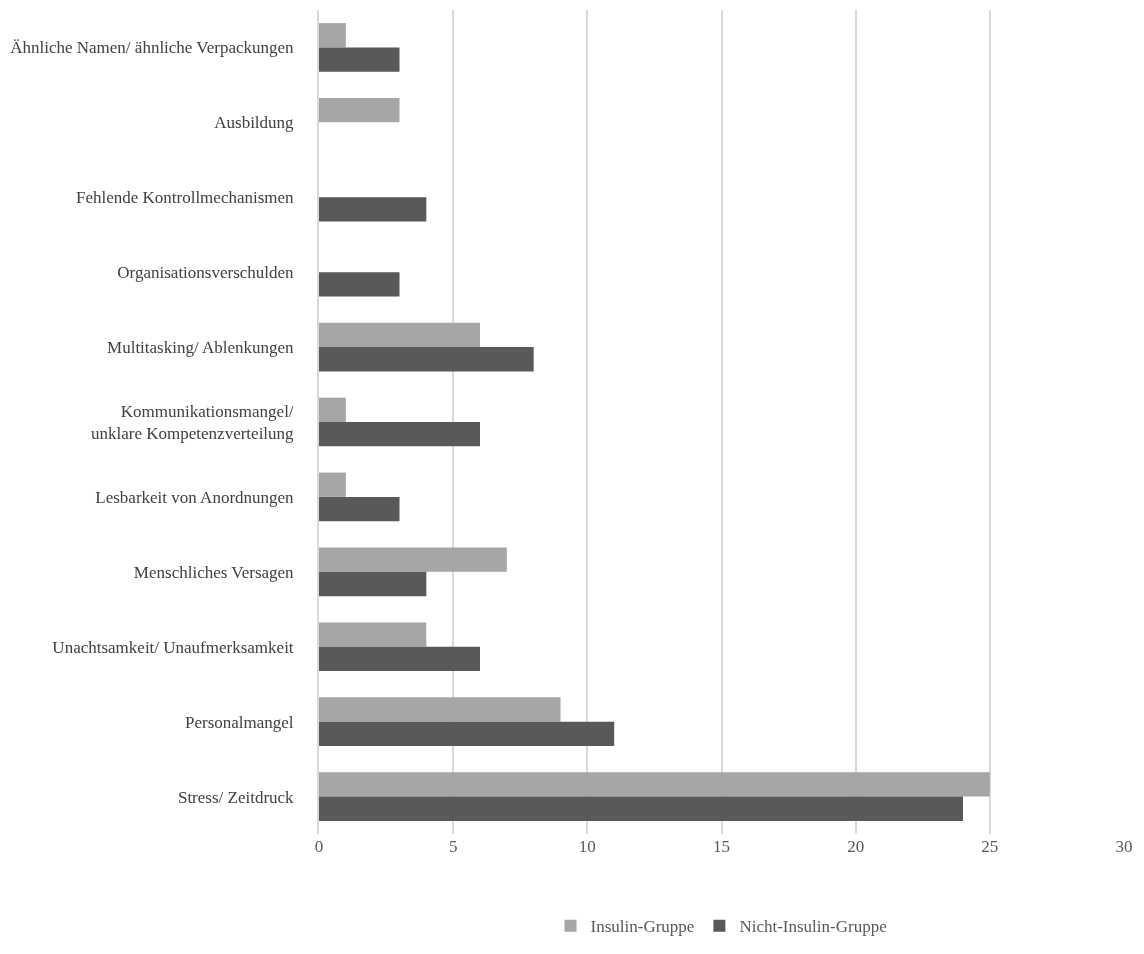 The height and width of the screenshot is (954, 1144). I want to click on y-tick-label: Fehlende Kontrollmechanismen, so click(185, 198).